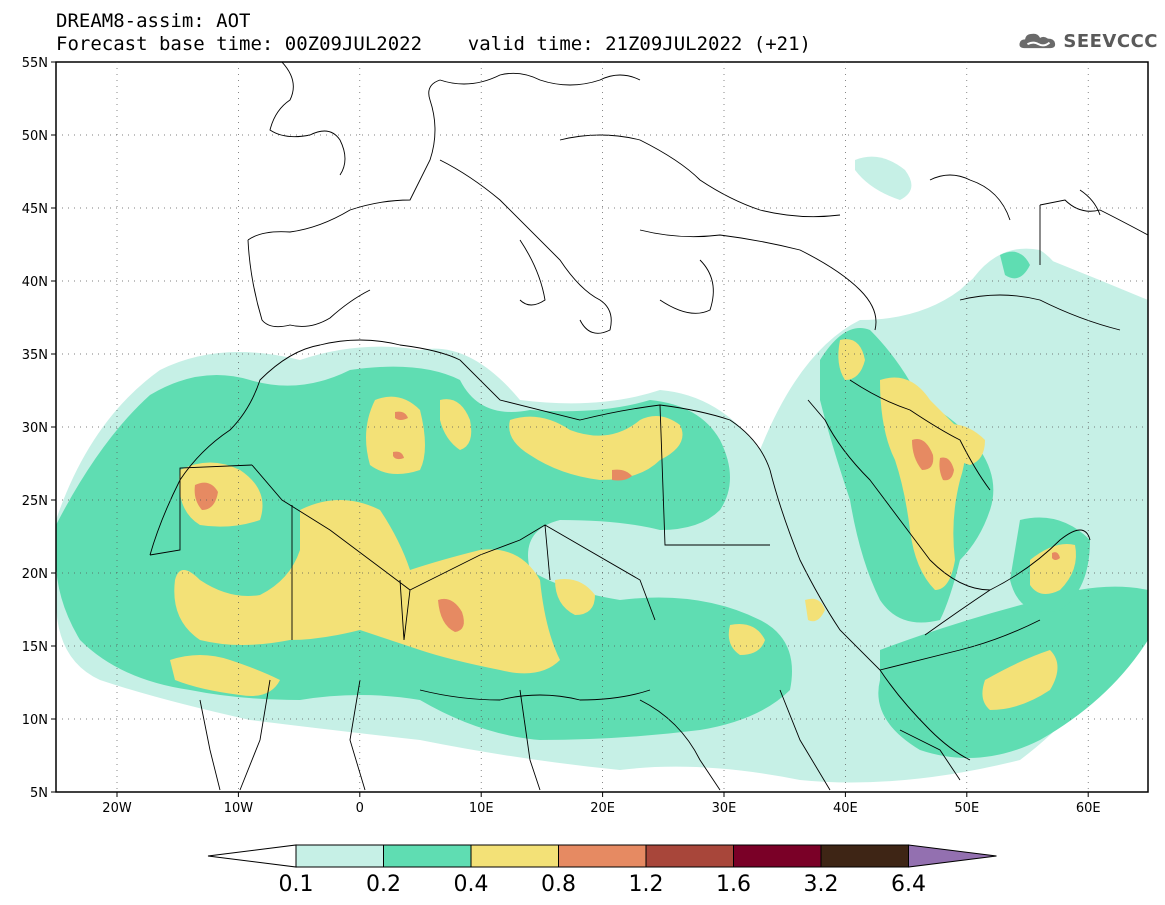  What do you see at coordinates (35, 63) in the screenshot?
I see `lat-tick-label: 55N` at bounding box center [35, 63].